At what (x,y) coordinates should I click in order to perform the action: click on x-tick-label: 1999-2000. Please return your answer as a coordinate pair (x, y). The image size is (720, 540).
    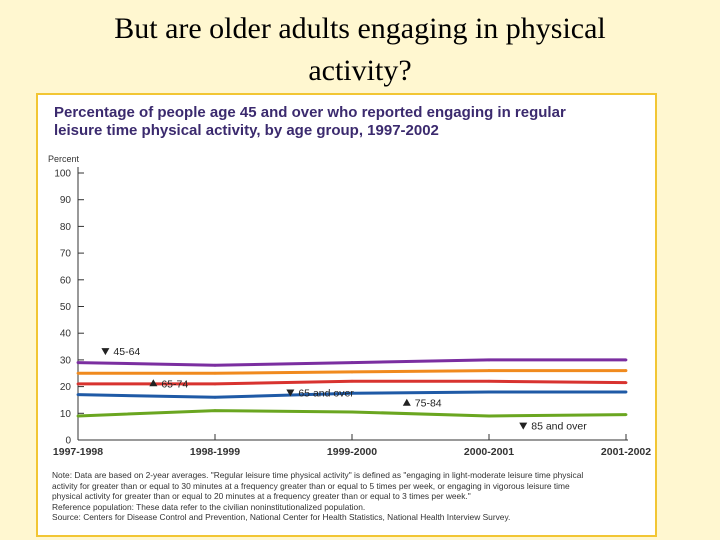
    Looking at the image, I should click on (352, 452).